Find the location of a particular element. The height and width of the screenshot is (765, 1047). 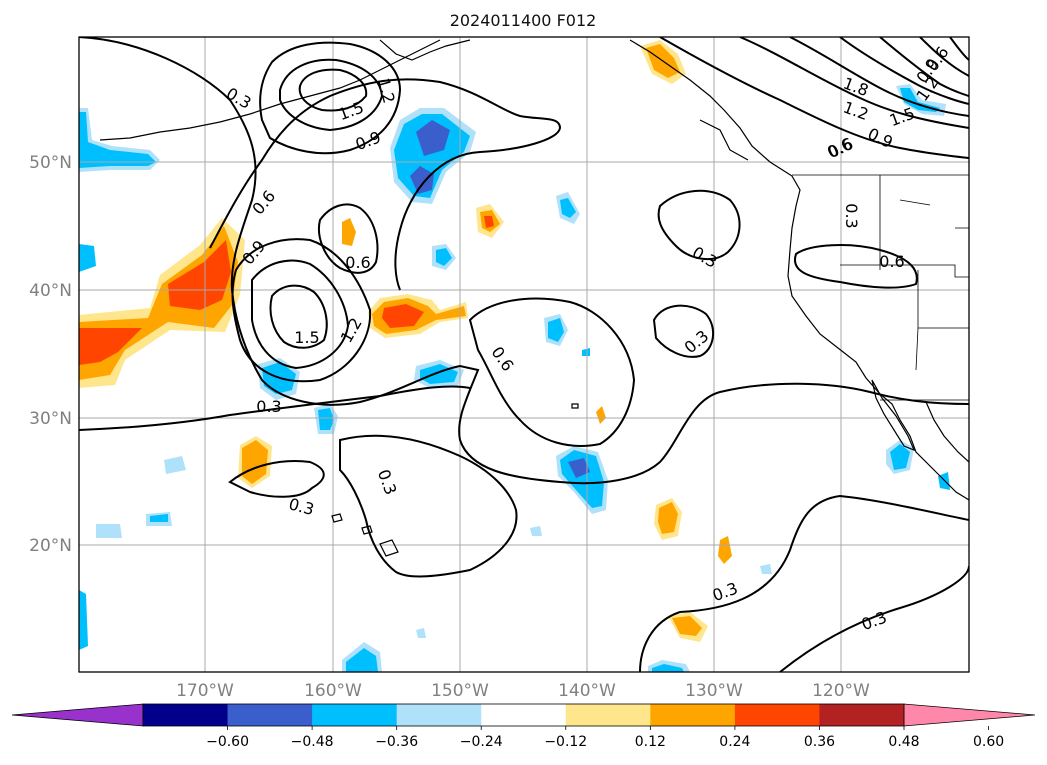

contour-0.3-hawaii is located at coordinates (428, 506).